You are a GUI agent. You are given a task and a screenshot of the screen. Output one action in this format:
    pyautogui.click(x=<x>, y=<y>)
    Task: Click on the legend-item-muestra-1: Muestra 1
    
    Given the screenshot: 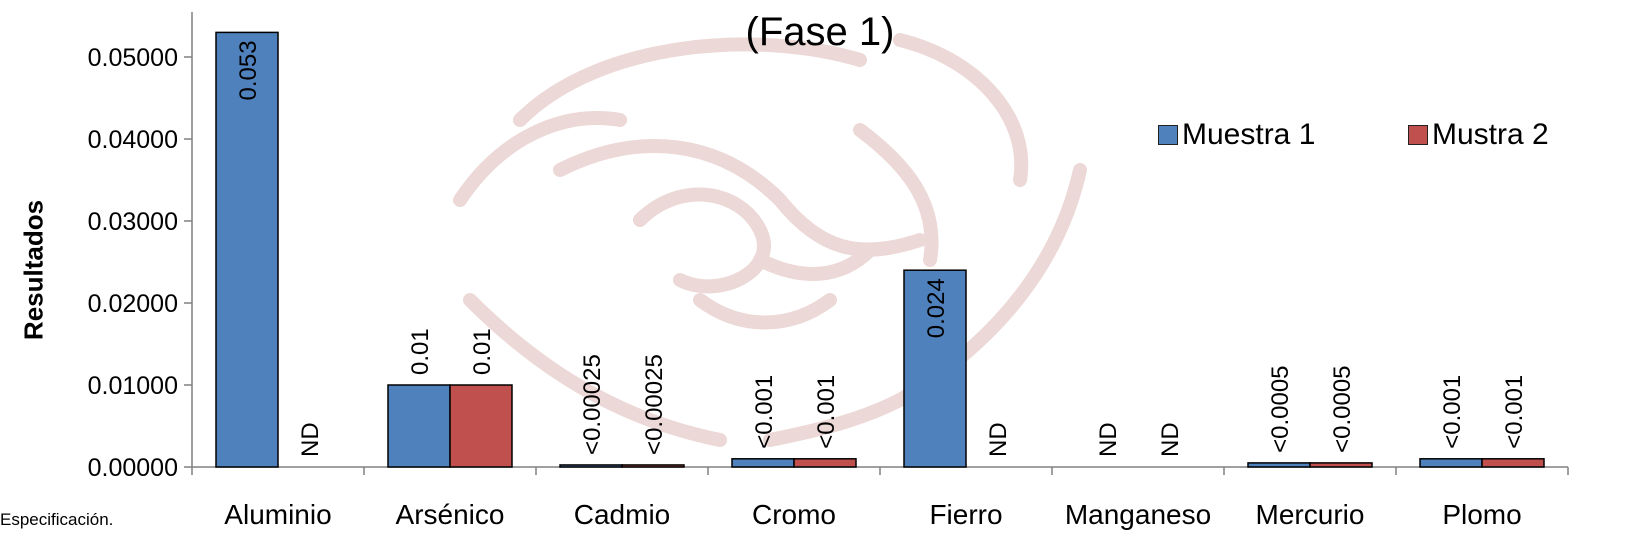 What is the action you would take?
    pyautogui.click(x=1236, y=135)
    